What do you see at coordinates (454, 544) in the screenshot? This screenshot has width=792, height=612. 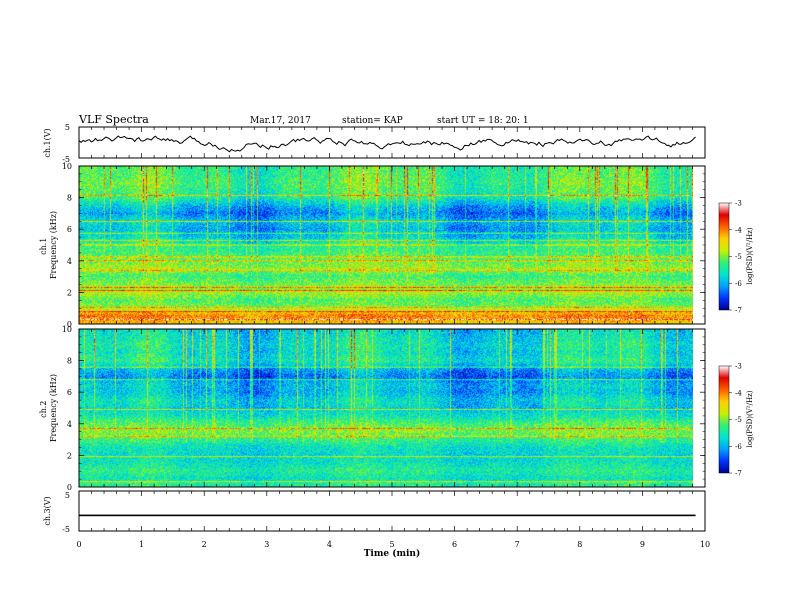 I see `time-tick-label: 6` at bounding box center [454, 544].